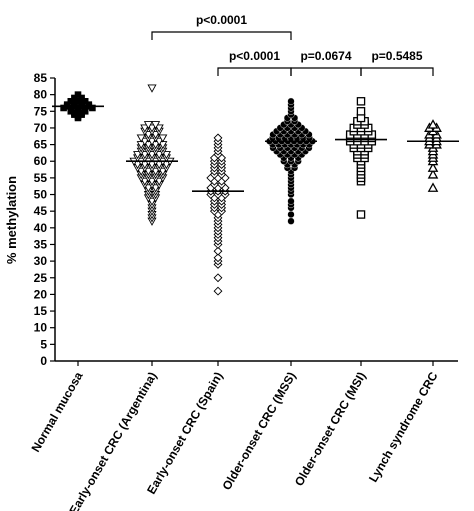 The image size is (474, 511). What do you see at coordinates (41, 161) in the screenshot?
I see `y-tick-label: 60` at bounding box center [41, 161].